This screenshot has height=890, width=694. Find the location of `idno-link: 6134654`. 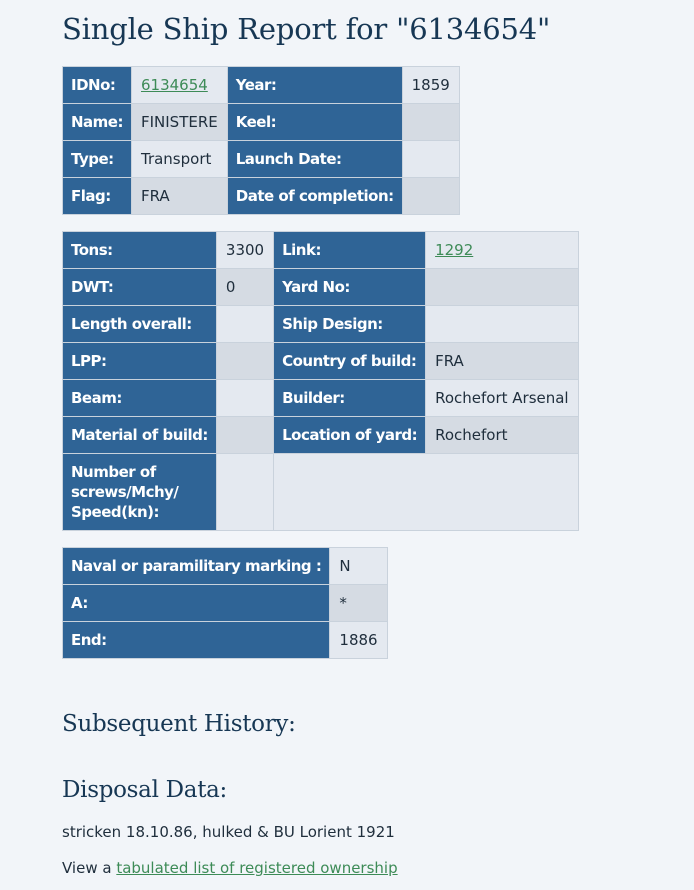

idno-link: 6134654 is located at coordinates (174, 85).